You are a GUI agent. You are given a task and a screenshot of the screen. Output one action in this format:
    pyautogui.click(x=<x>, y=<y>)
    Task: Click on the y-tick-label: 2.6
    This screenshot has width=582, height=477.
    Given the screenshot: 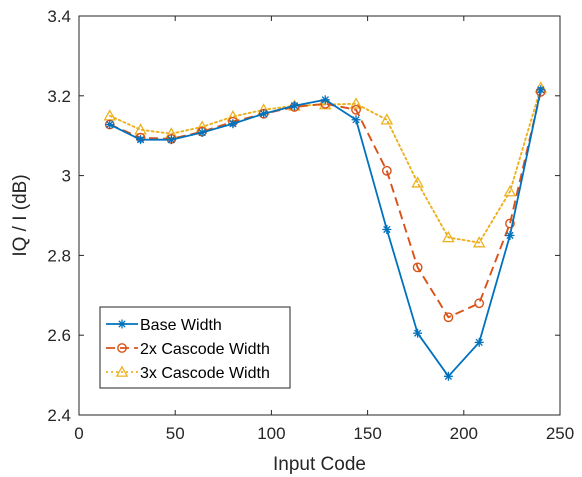 What is the action you would take?
    pyautogui.click(x=59, y=335)
    